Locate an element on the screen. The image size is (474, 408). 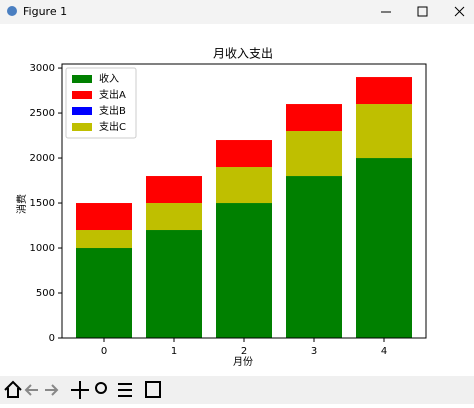
legend-box is located at coordinates (101, 103).